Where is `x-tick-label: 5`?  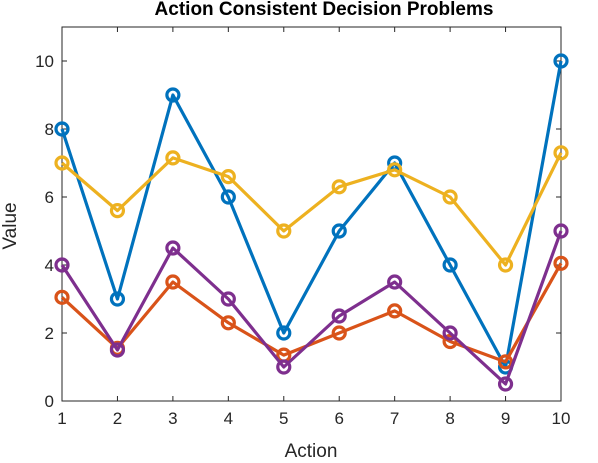 x-tick-label: 5 is located at coordinates (283, 418).